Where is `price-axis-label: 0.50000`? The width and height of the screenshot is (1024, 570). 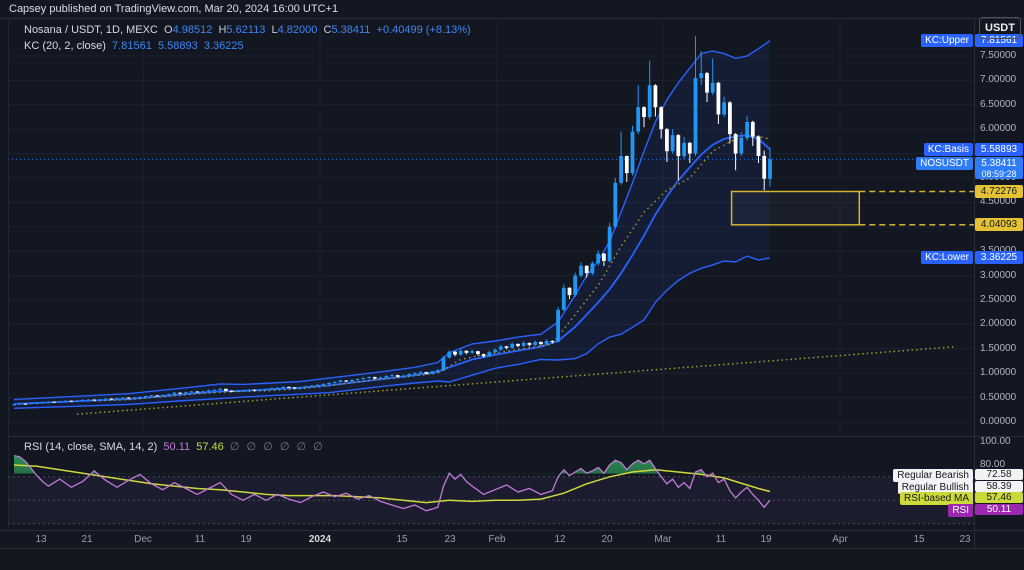 price-axis-label: 0.50000 is located at coordinates (998, 397).